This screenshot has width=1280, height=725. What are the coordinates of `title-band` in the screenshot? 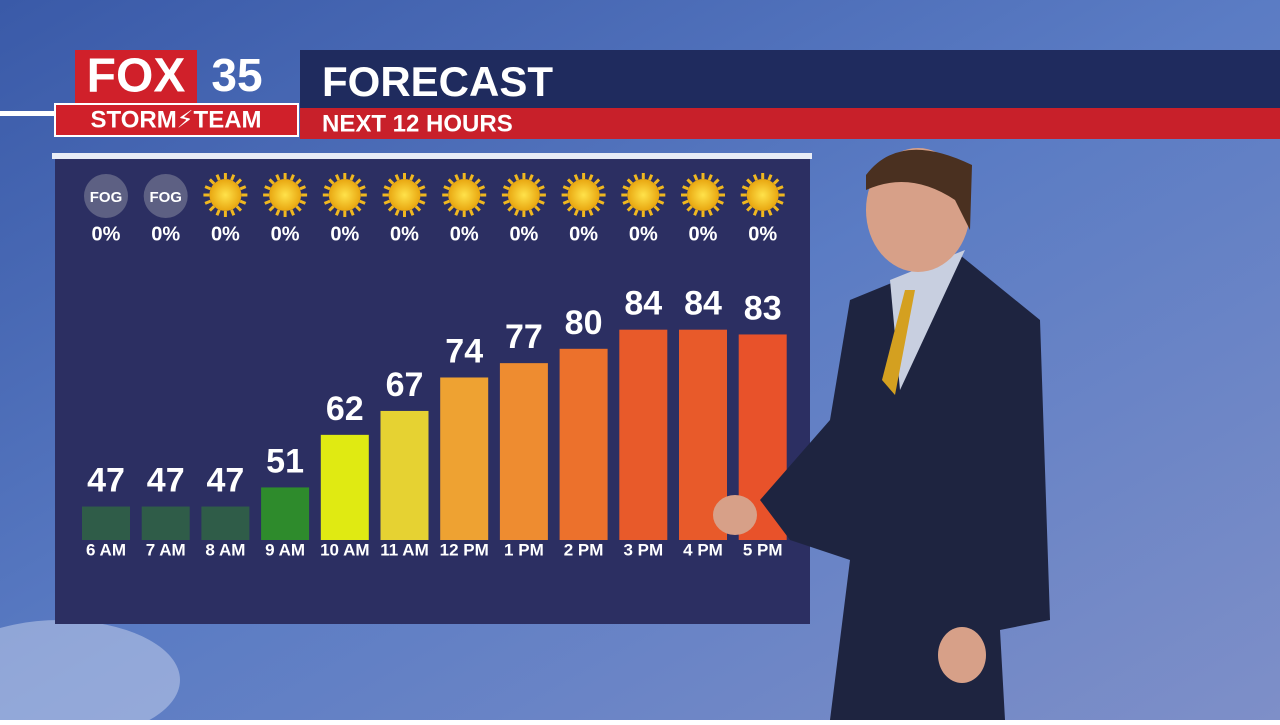 It's located at (790, 79).